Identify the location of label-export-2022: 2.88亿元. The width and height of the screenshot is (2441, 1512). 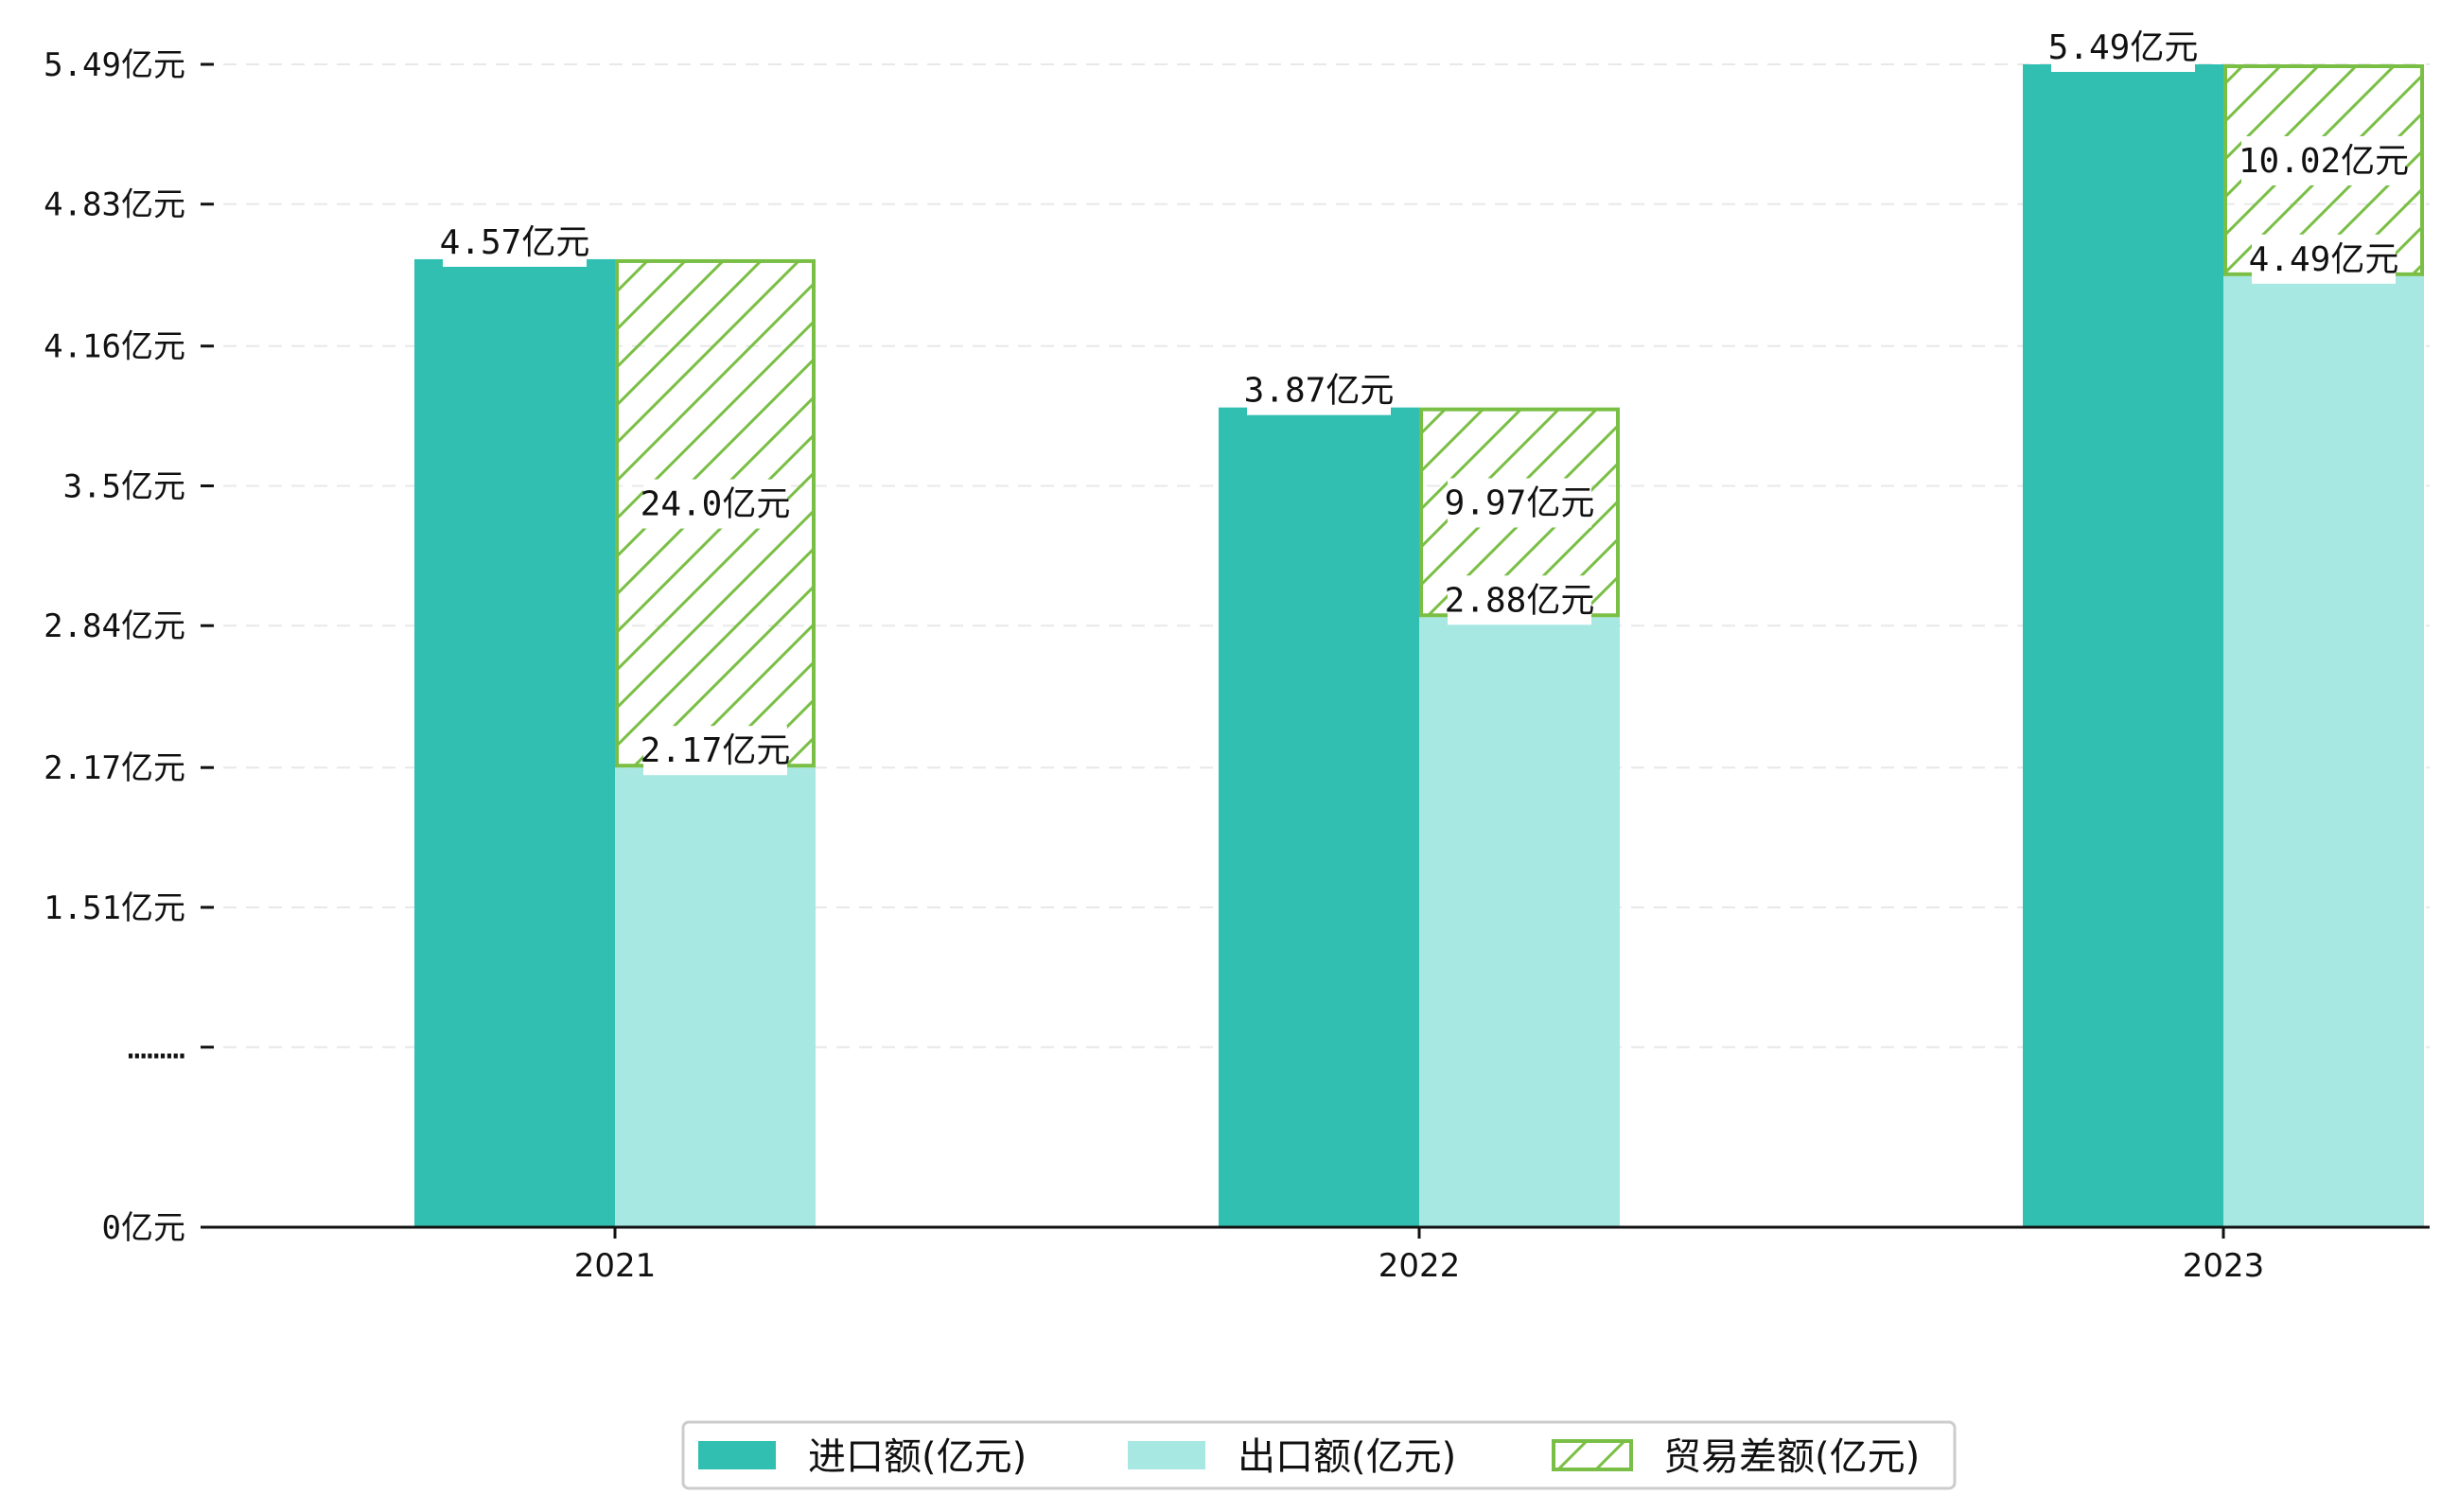
(1520, 600).